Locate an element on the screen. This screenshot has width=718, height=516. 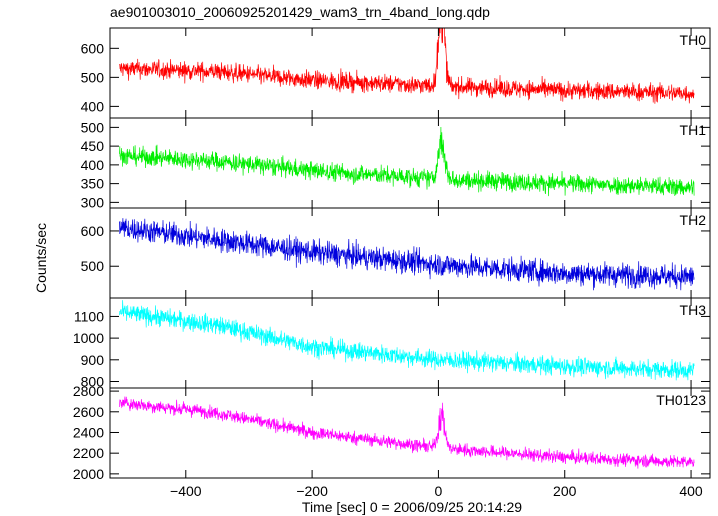
series-line-th0 is located at coordinates (407, 66).